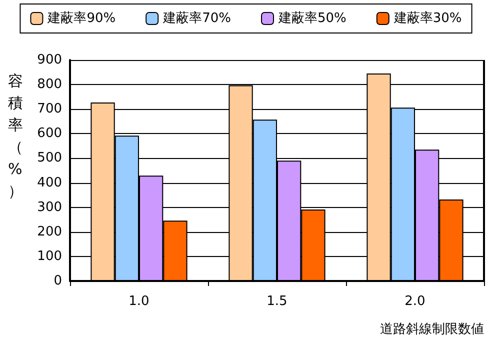  Describe the element at coordinates (415, 301) in the screenshot. I see `x-tick-label: 2.0` at that location.